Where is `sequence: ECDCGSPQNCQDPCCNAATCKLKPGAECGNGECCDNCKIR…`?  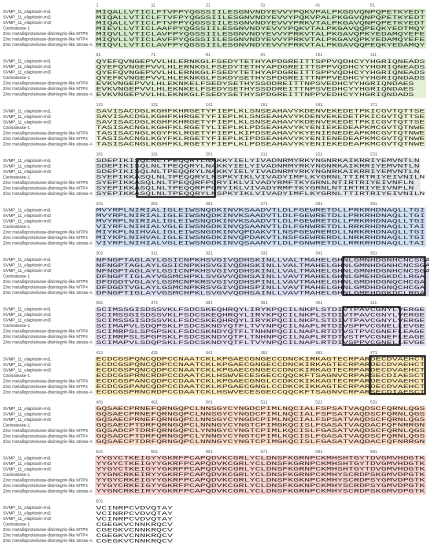
sequence: ECDCGSPQNCQDPCCNAATCKLKPGAECGNGECCDNCKIR… is located at coordinates (260, 371).